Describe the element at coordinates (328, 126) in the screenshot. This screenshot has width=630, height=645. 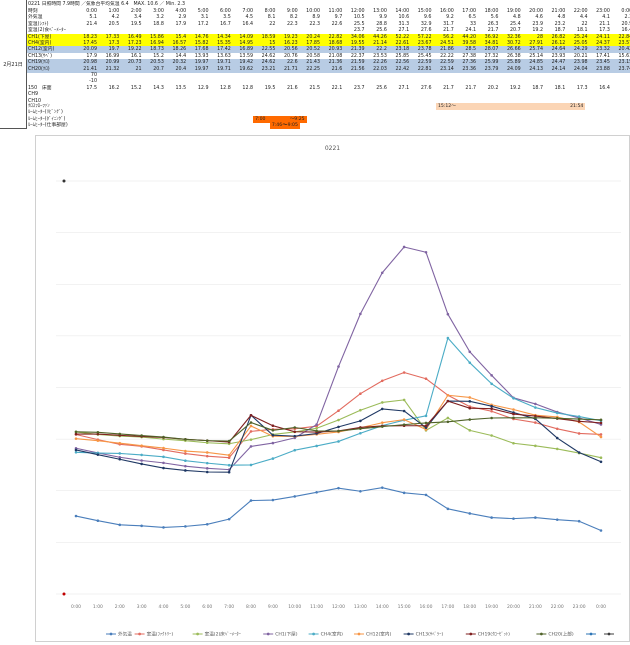
I see `schedule-row: ﾙｰﾑﾋｰﾀｰ(仕事部屋) 7:46～ ～9:05` at that location.